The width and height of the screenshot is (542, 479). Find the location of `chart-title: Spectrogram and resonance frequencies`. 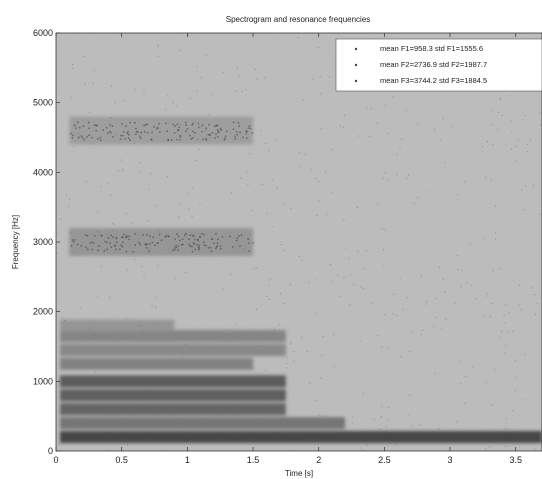

chart-title: Spectrogram and resonance frequencies is located at coordinates (298, 19).